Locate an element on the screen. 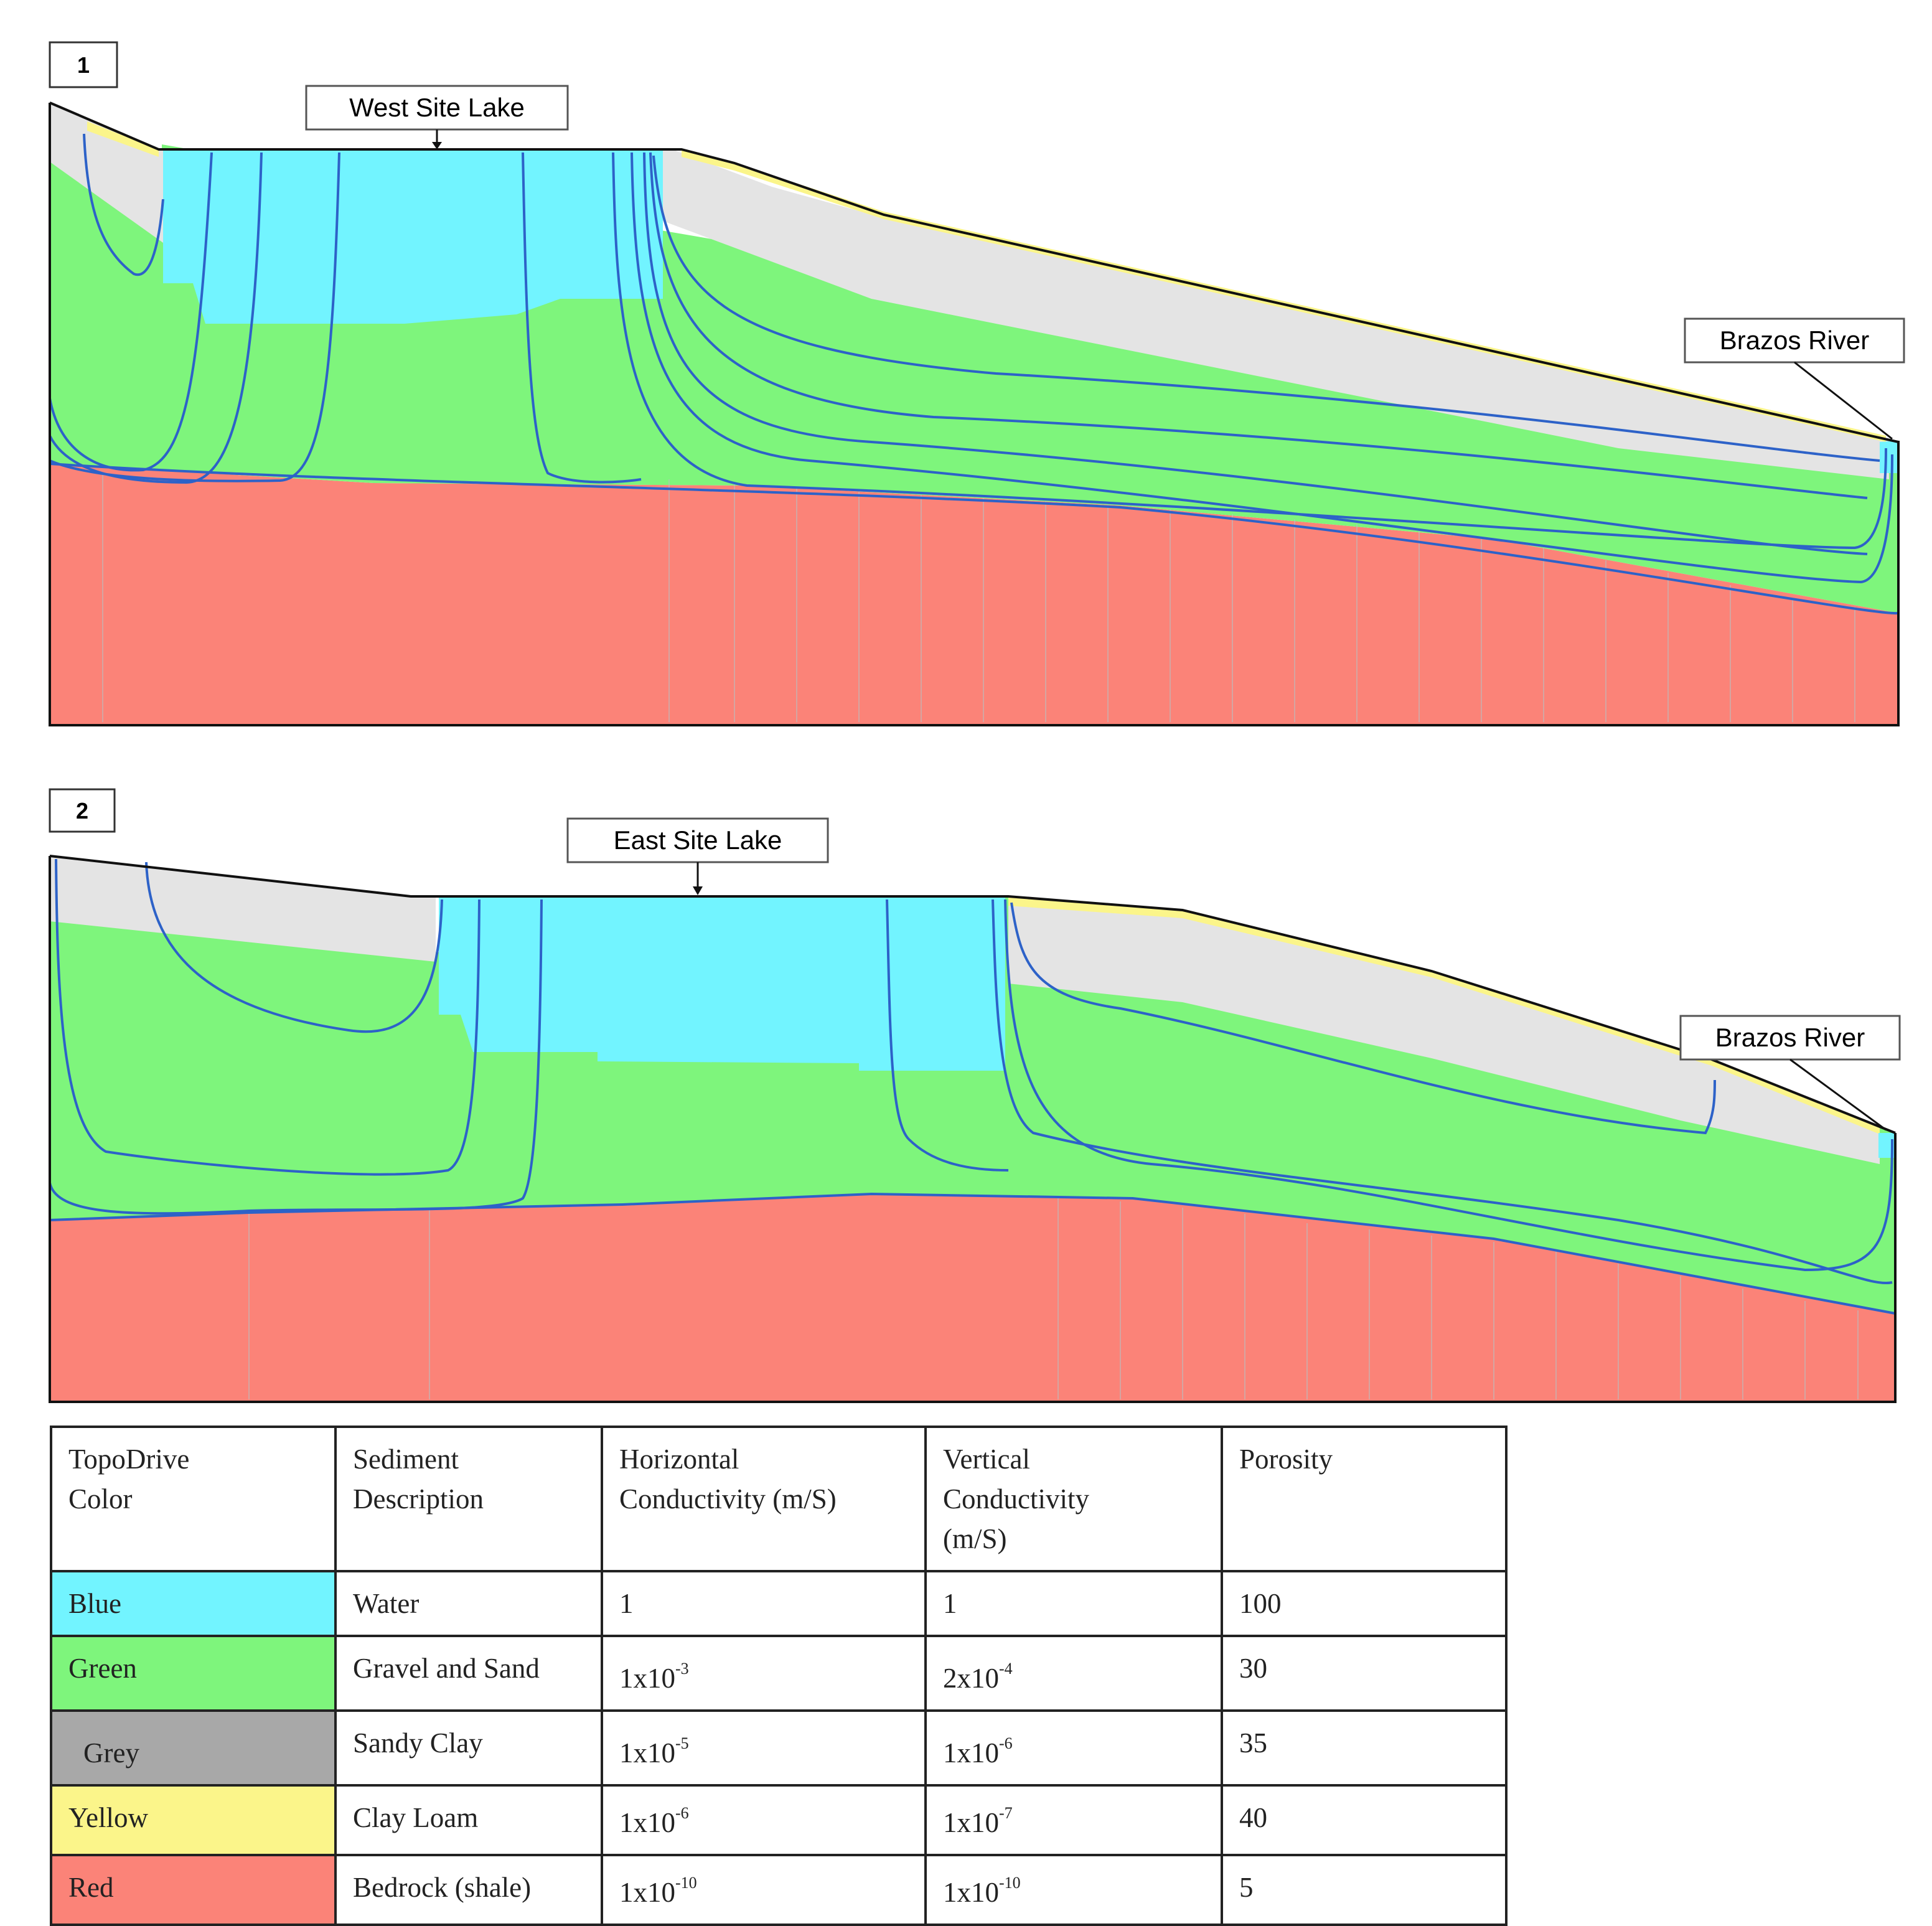  clay-loam-layer is located at coordinates (123, 139).